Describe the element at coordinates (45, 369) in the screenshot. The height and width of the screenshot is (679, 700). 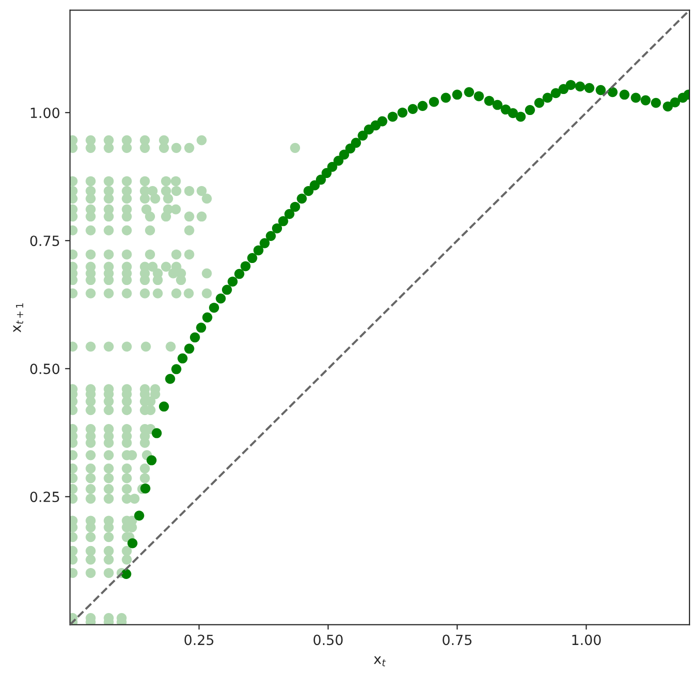
I see `y-tick-label: 0.50` at that location.